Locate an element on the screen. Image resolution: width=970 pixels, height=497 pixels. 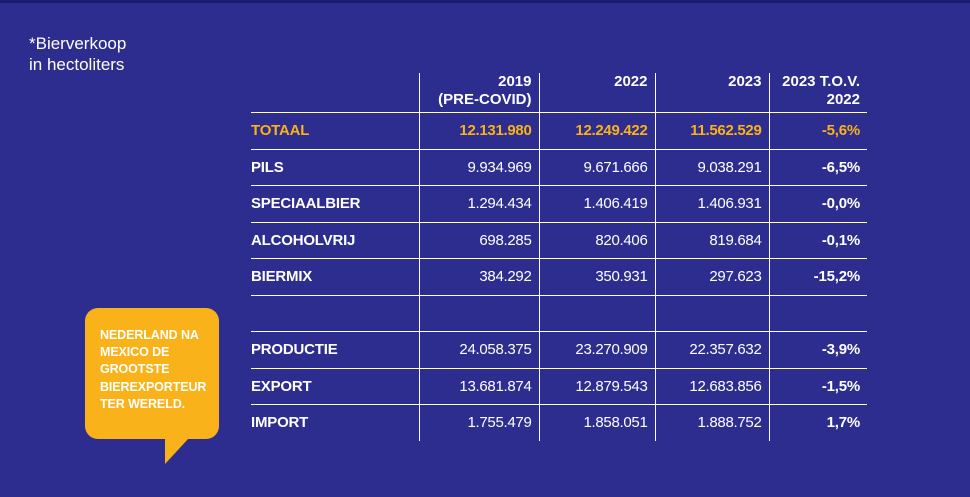
row-label: PRODUCTIE is located at coordinates (335, 350).